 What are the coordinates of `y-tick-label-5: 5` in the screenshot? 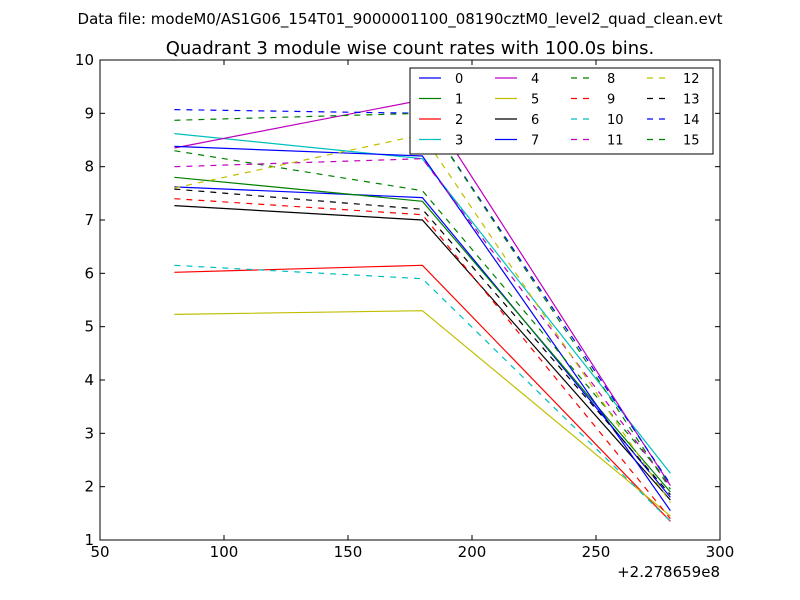 It's located at (89, 327).